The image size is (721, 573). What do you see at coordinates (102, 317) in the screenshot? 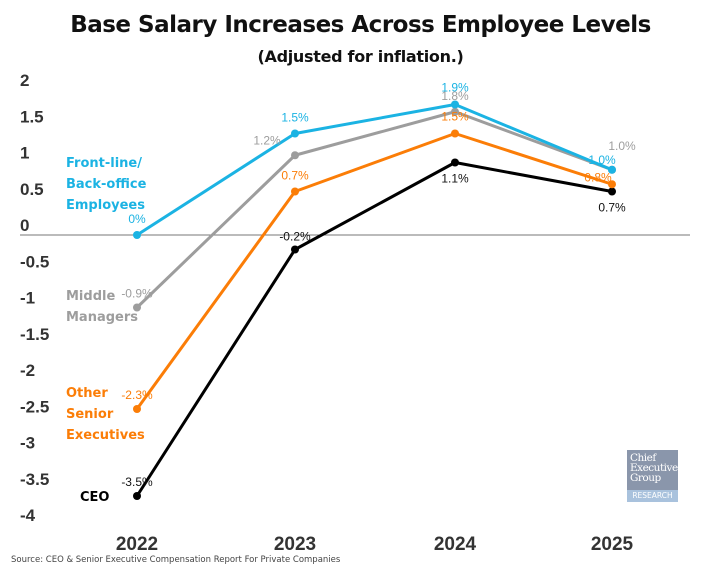
I see `series-name-label: Managers` at bounding box center [102, 317].